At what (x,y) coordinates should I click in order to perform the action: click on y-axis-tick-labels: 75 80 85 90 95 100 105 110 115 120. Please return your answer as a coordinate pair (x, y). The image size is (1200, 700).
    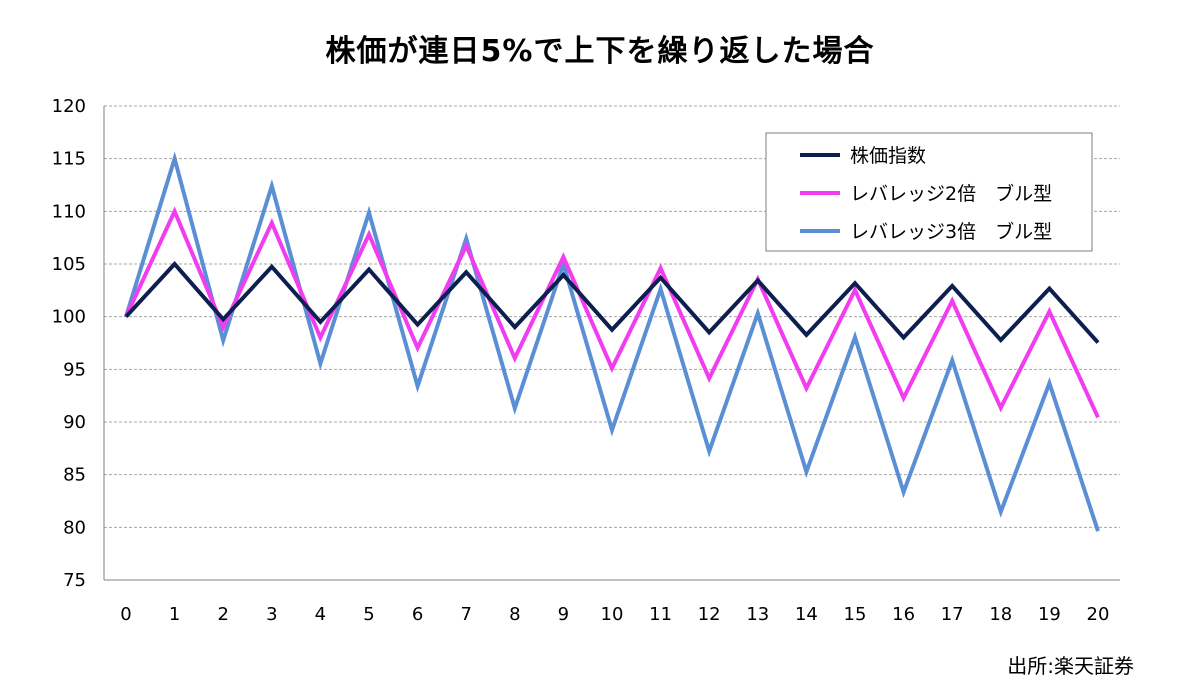
    Looking at the image, I should click on (69, 343).